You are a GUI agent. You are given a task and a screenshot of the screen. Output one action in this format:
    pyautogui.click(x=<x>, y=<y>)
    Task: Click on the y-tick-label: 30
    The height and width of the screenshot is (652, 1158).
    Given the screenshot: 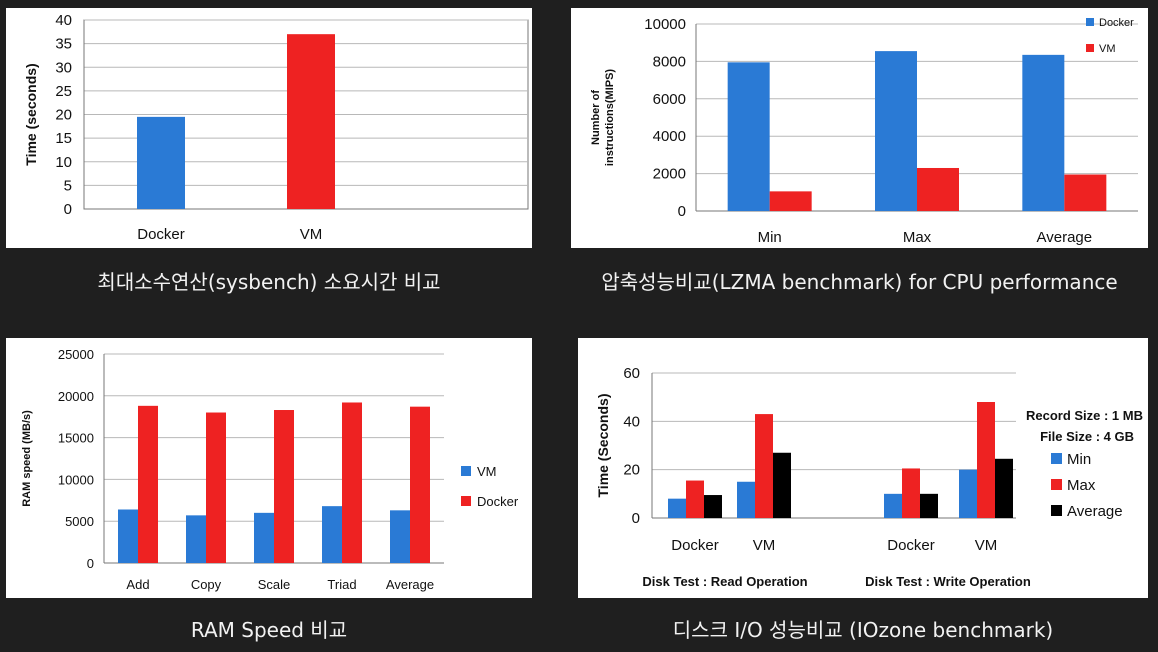 What is the action you would take?
    pyautogui.click(x=63, y=67)
    